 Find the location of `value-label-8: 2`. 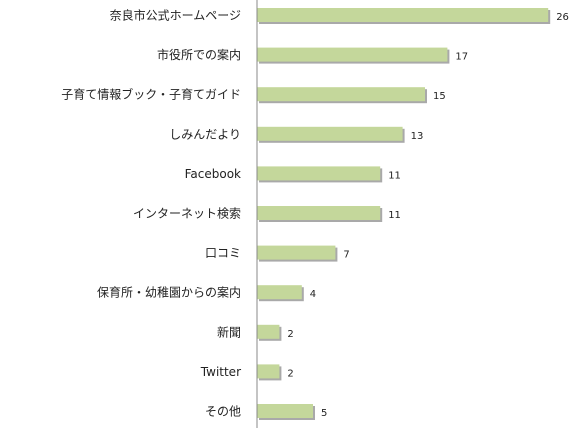

value-label-8: 2 is located at coordinates (290, 334).